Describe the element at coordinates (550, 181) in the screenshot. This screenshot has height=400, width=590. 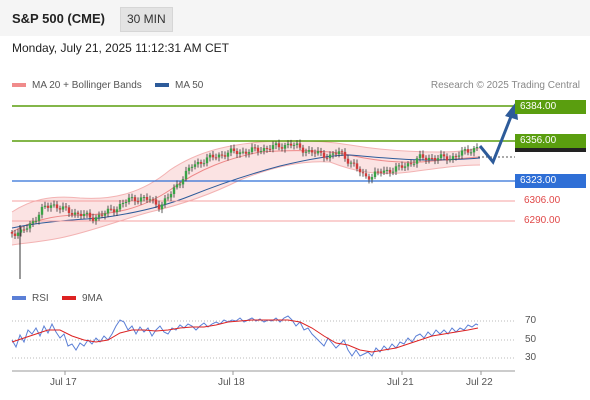
I see `level-label-6323: 6323.00` at that location.